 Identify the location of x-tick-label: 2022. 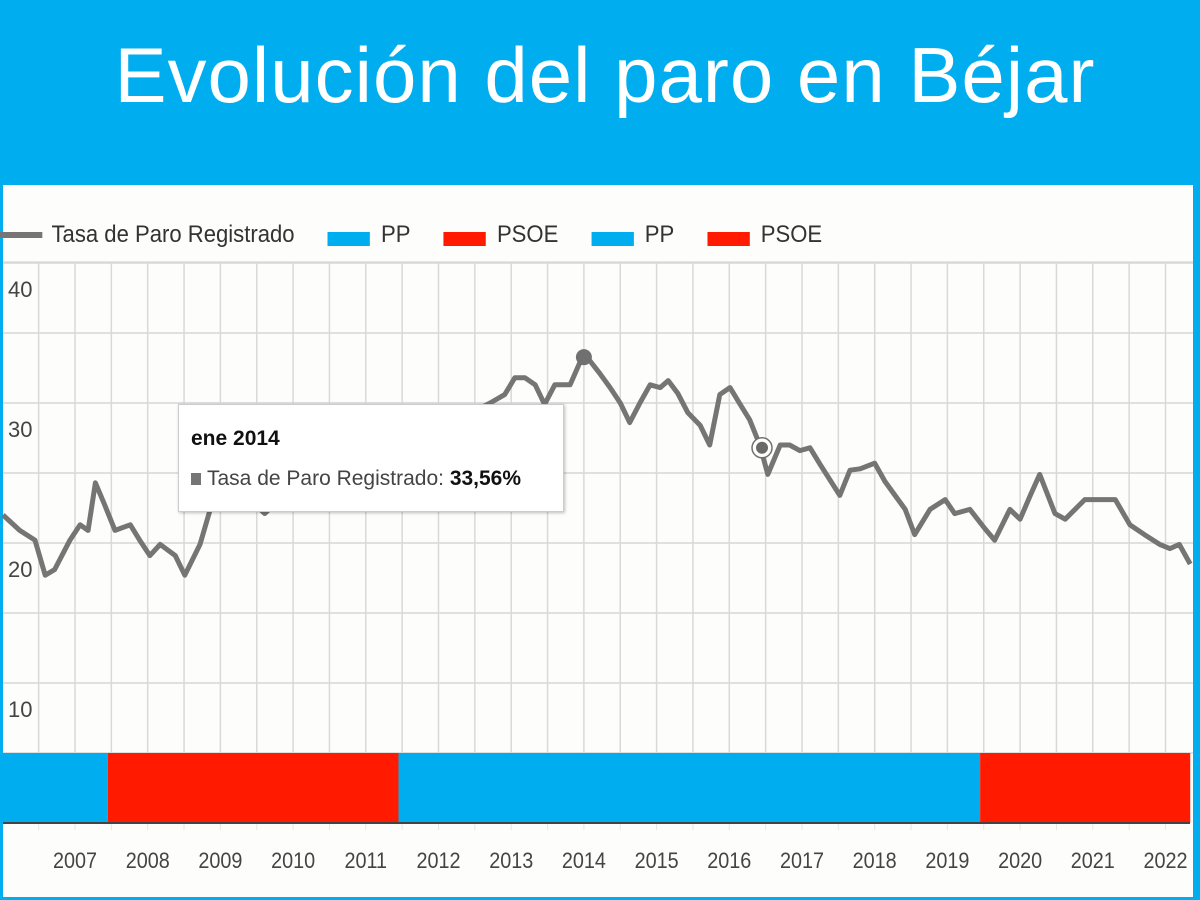
(1165, 861).